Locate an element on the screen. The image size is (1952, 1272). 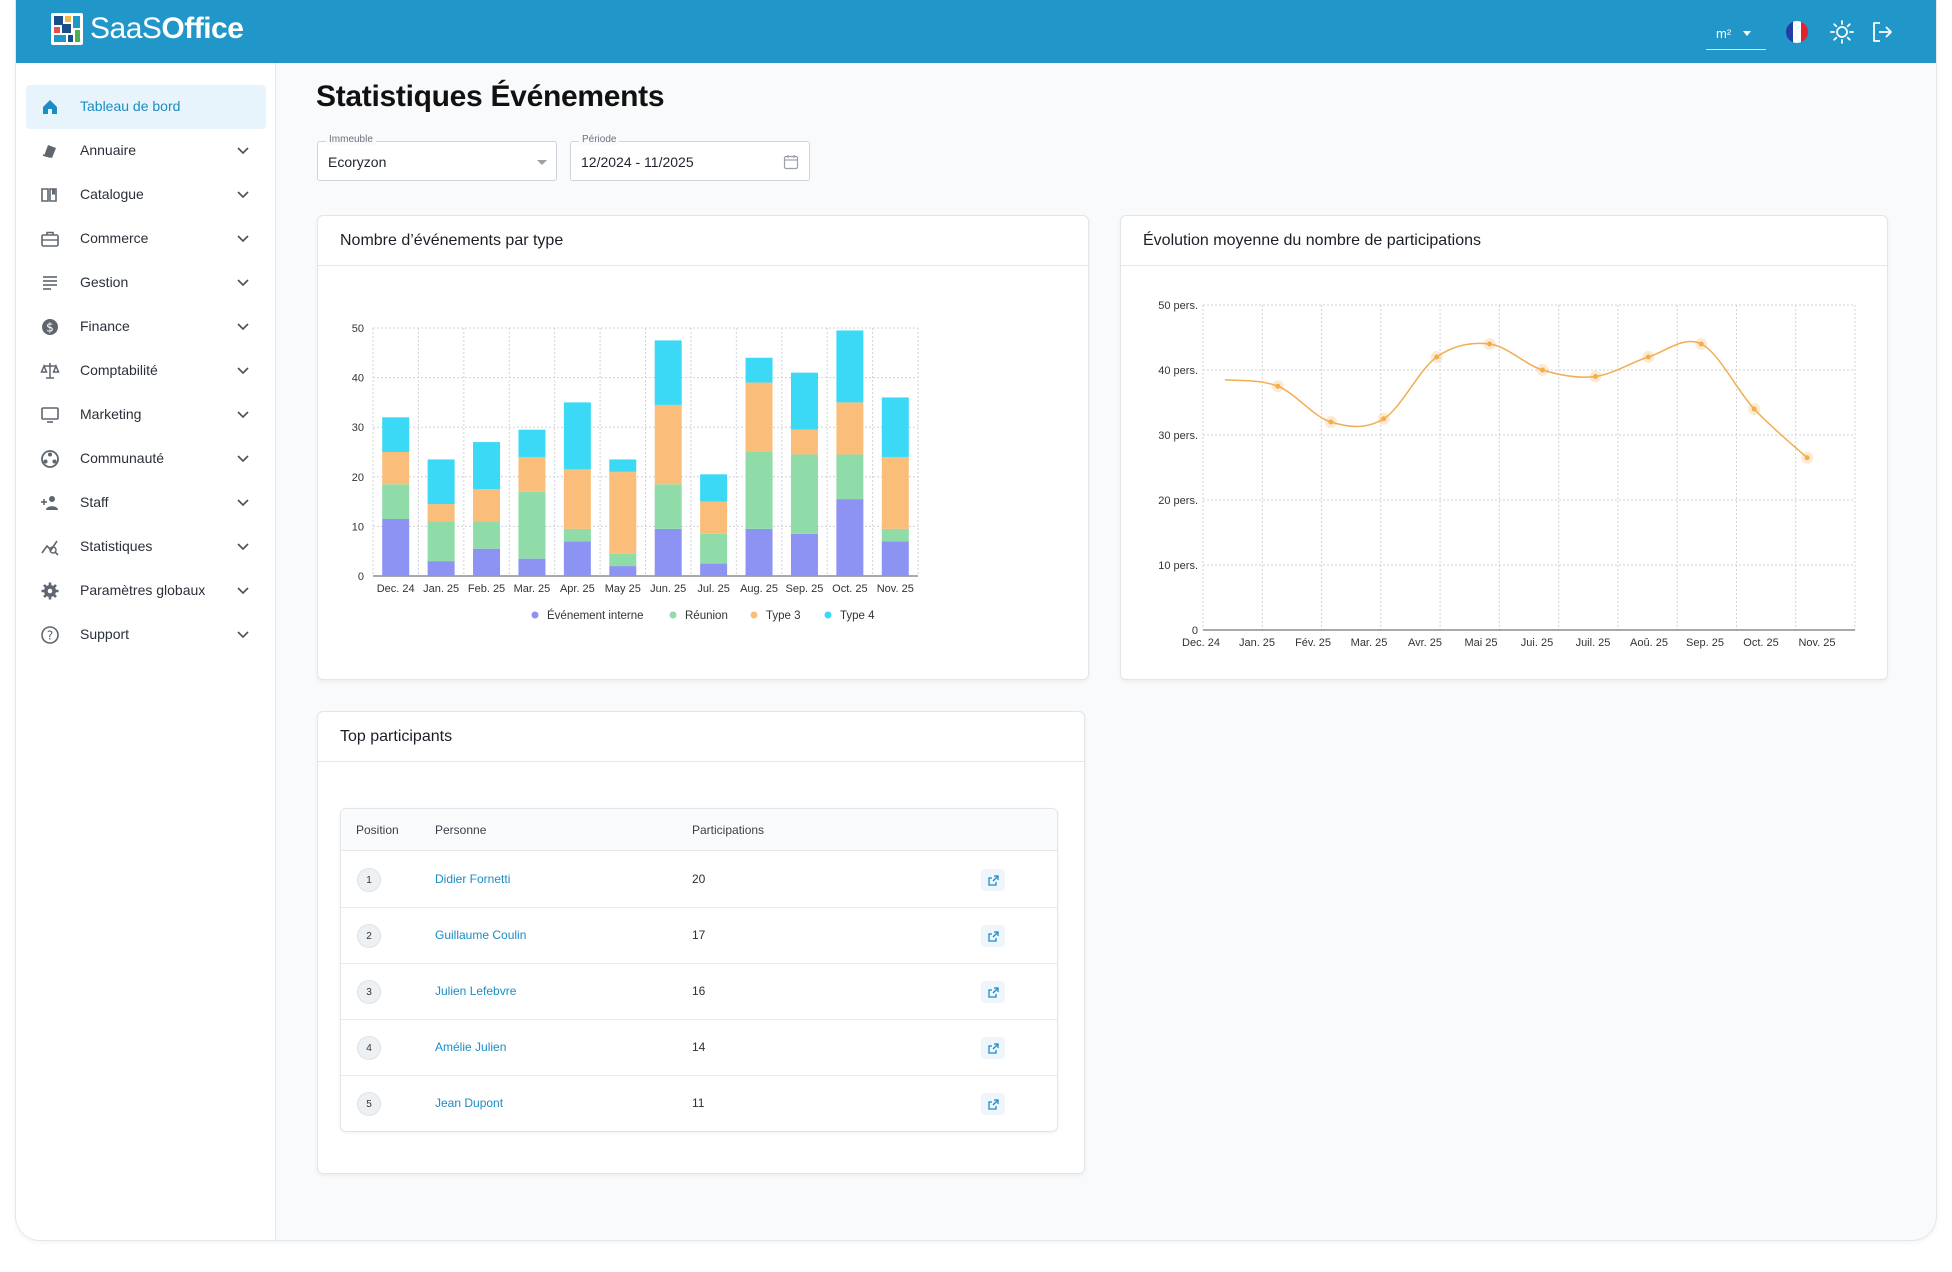
legend-label: Type 4 is located at coordinates (857, 616).